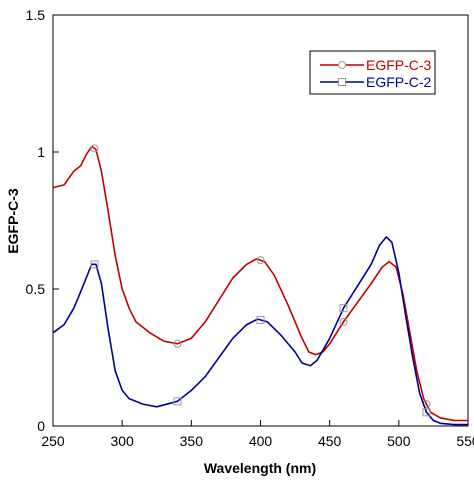 The height and width of the screenshot is (502, 474). I want to click on x-tick-label: 350, so click(192, 441).